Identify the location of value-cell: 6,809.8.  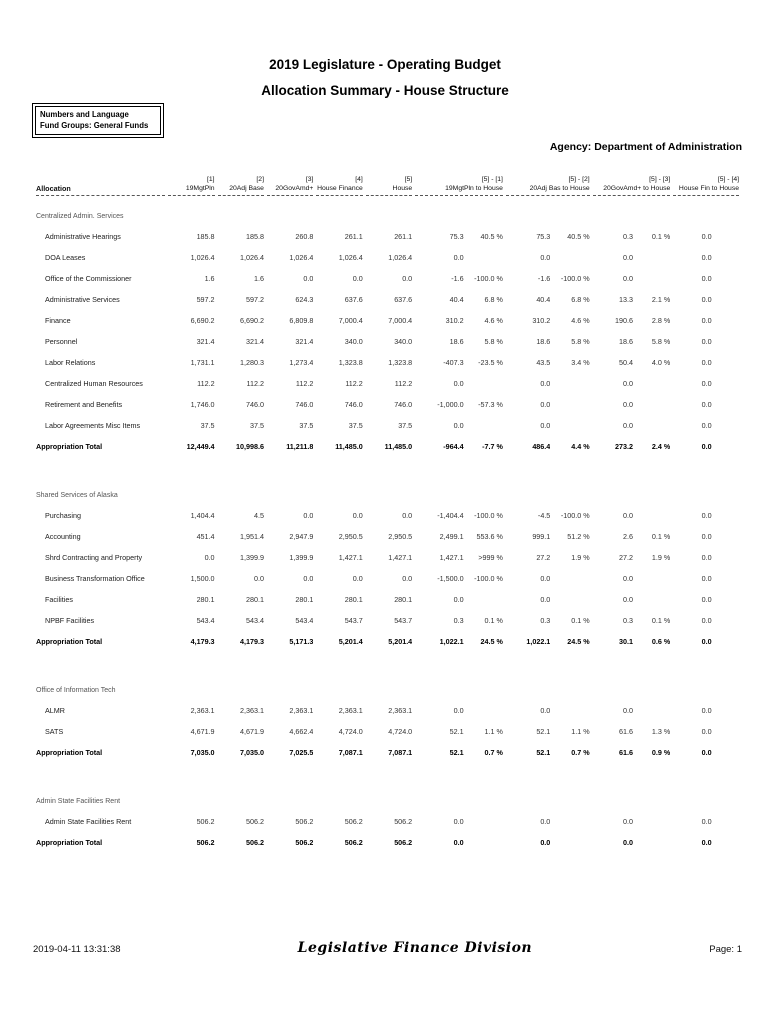
(301, 320).